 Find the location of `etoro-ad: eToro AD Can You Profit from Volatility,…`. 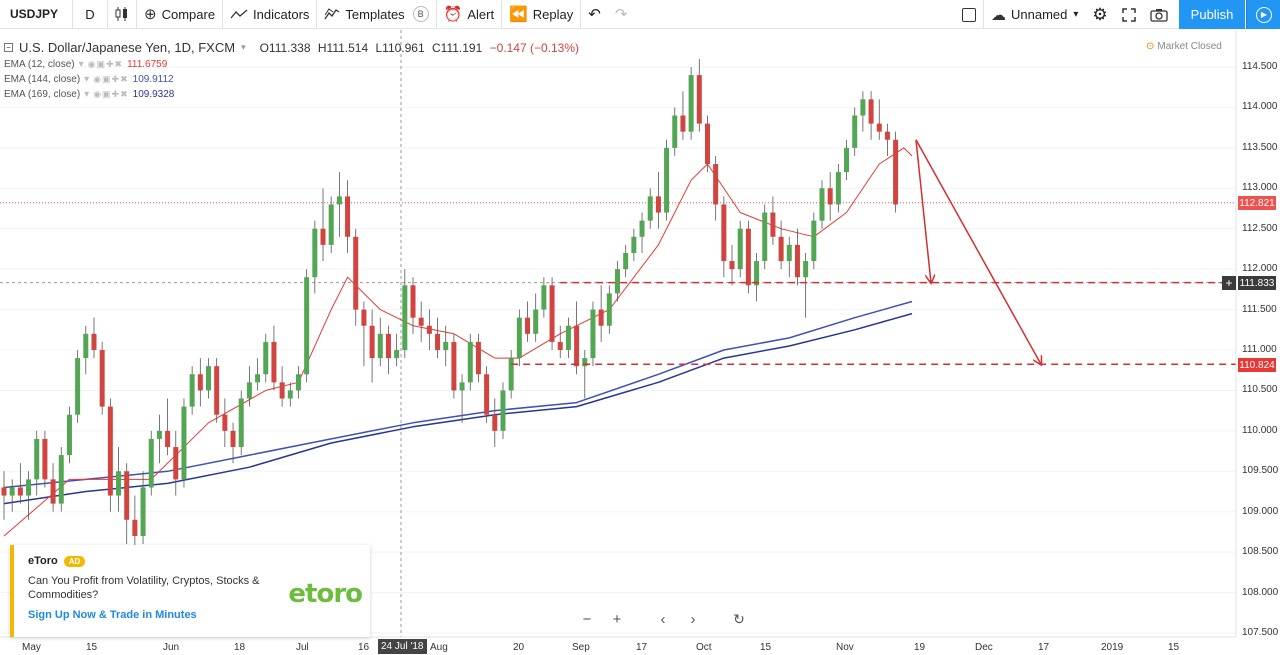

etoro-ad: eToro AD Can You Profit from Volatility,… is located at coordinates (190, 591).